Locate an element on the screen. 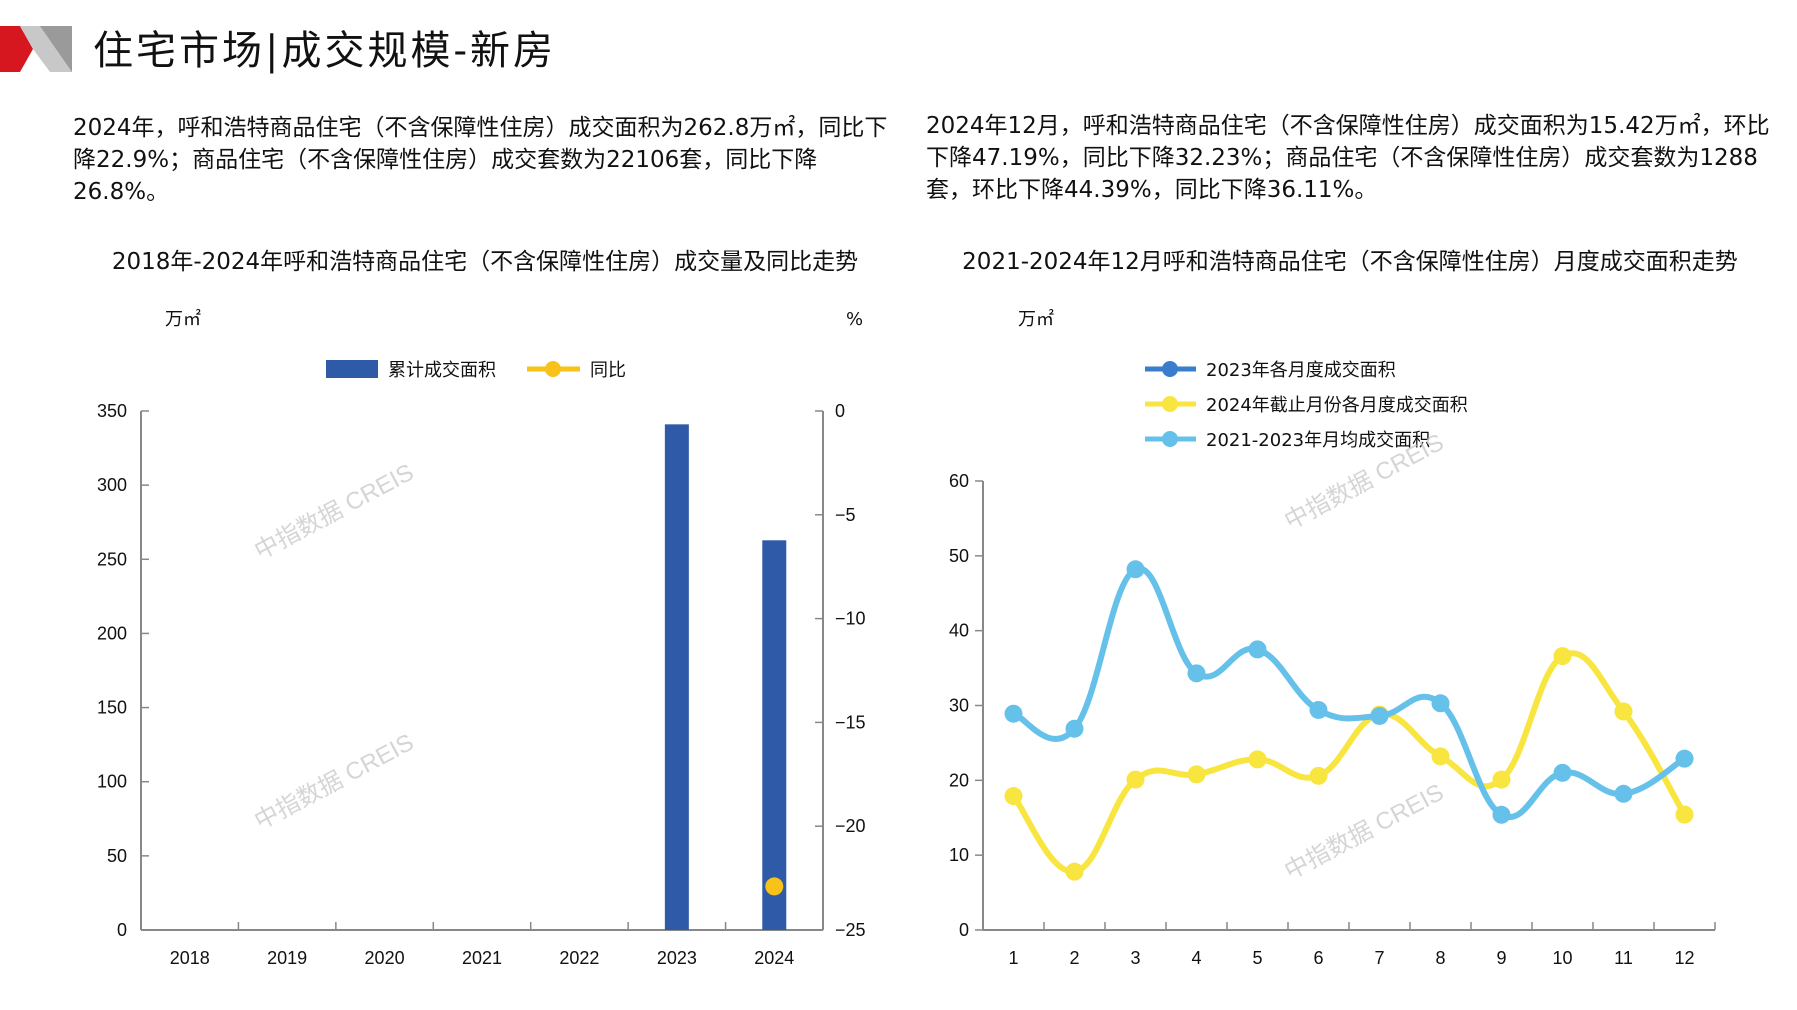  page-title: 住宅市场|成交规模-新房 is located at coordinates (324, 51).